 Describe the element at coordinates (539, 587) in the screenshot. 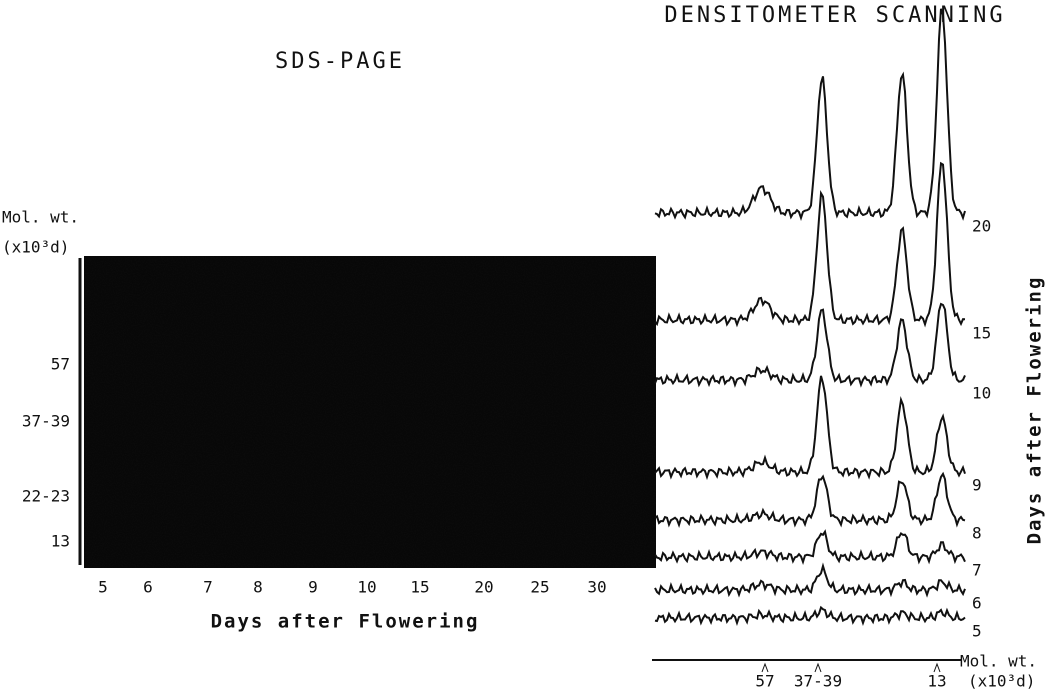

I see `lane-label: 25` at that location.